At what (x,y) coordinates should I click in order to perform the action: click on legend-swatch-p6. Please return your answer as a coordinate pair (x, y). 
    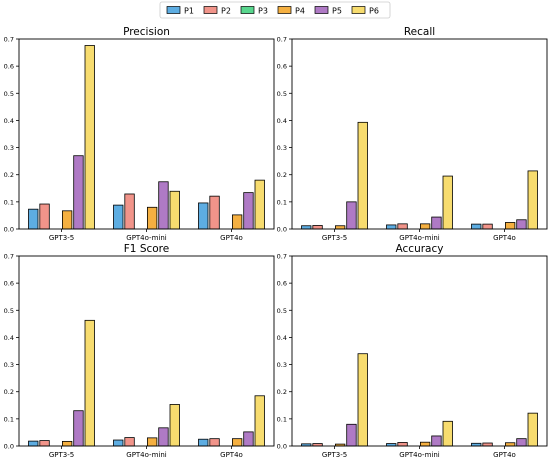
    Looking at the image, I should click on (358, 10).